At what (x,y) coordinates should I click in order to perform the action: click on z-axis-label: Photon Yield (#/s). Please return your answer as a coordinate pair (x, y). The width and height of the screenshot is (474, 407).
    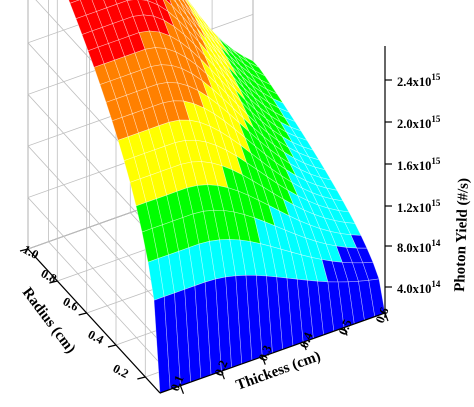
    Looking at the image, I should click on (462, 235).